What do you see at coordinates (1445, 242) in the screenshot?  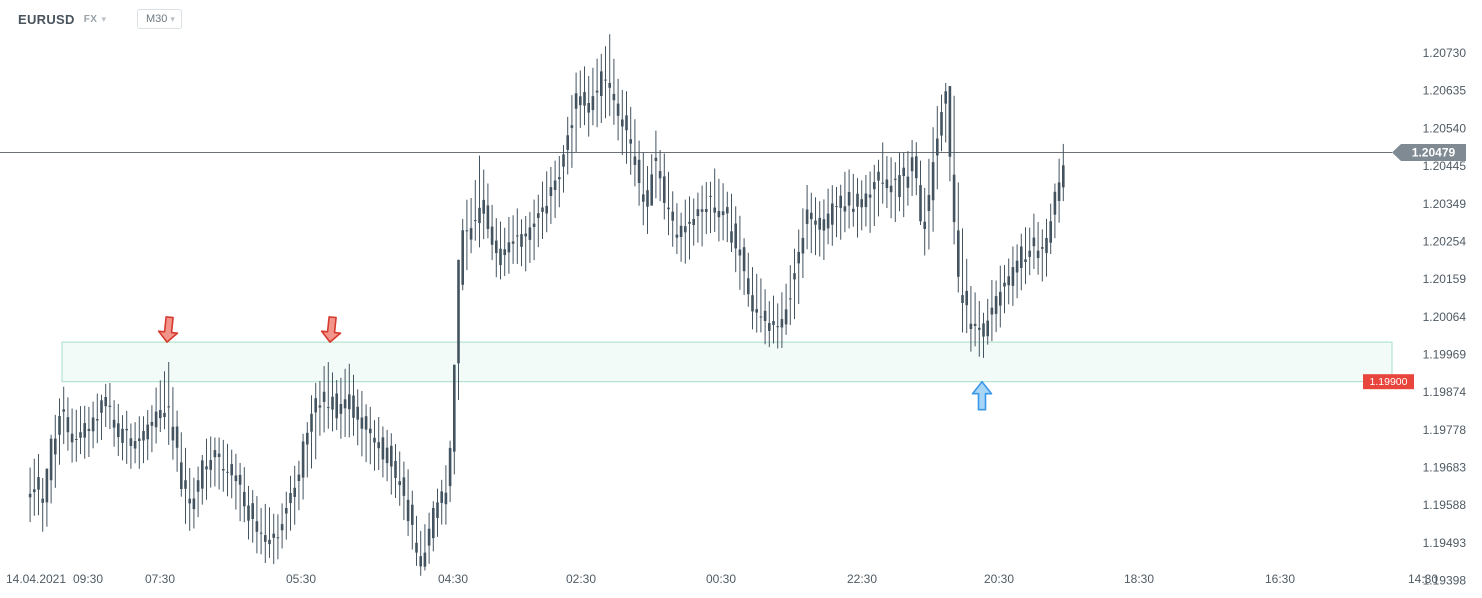 I see `price-tick-label: 1.20254` at bounding box center [1445, 242].